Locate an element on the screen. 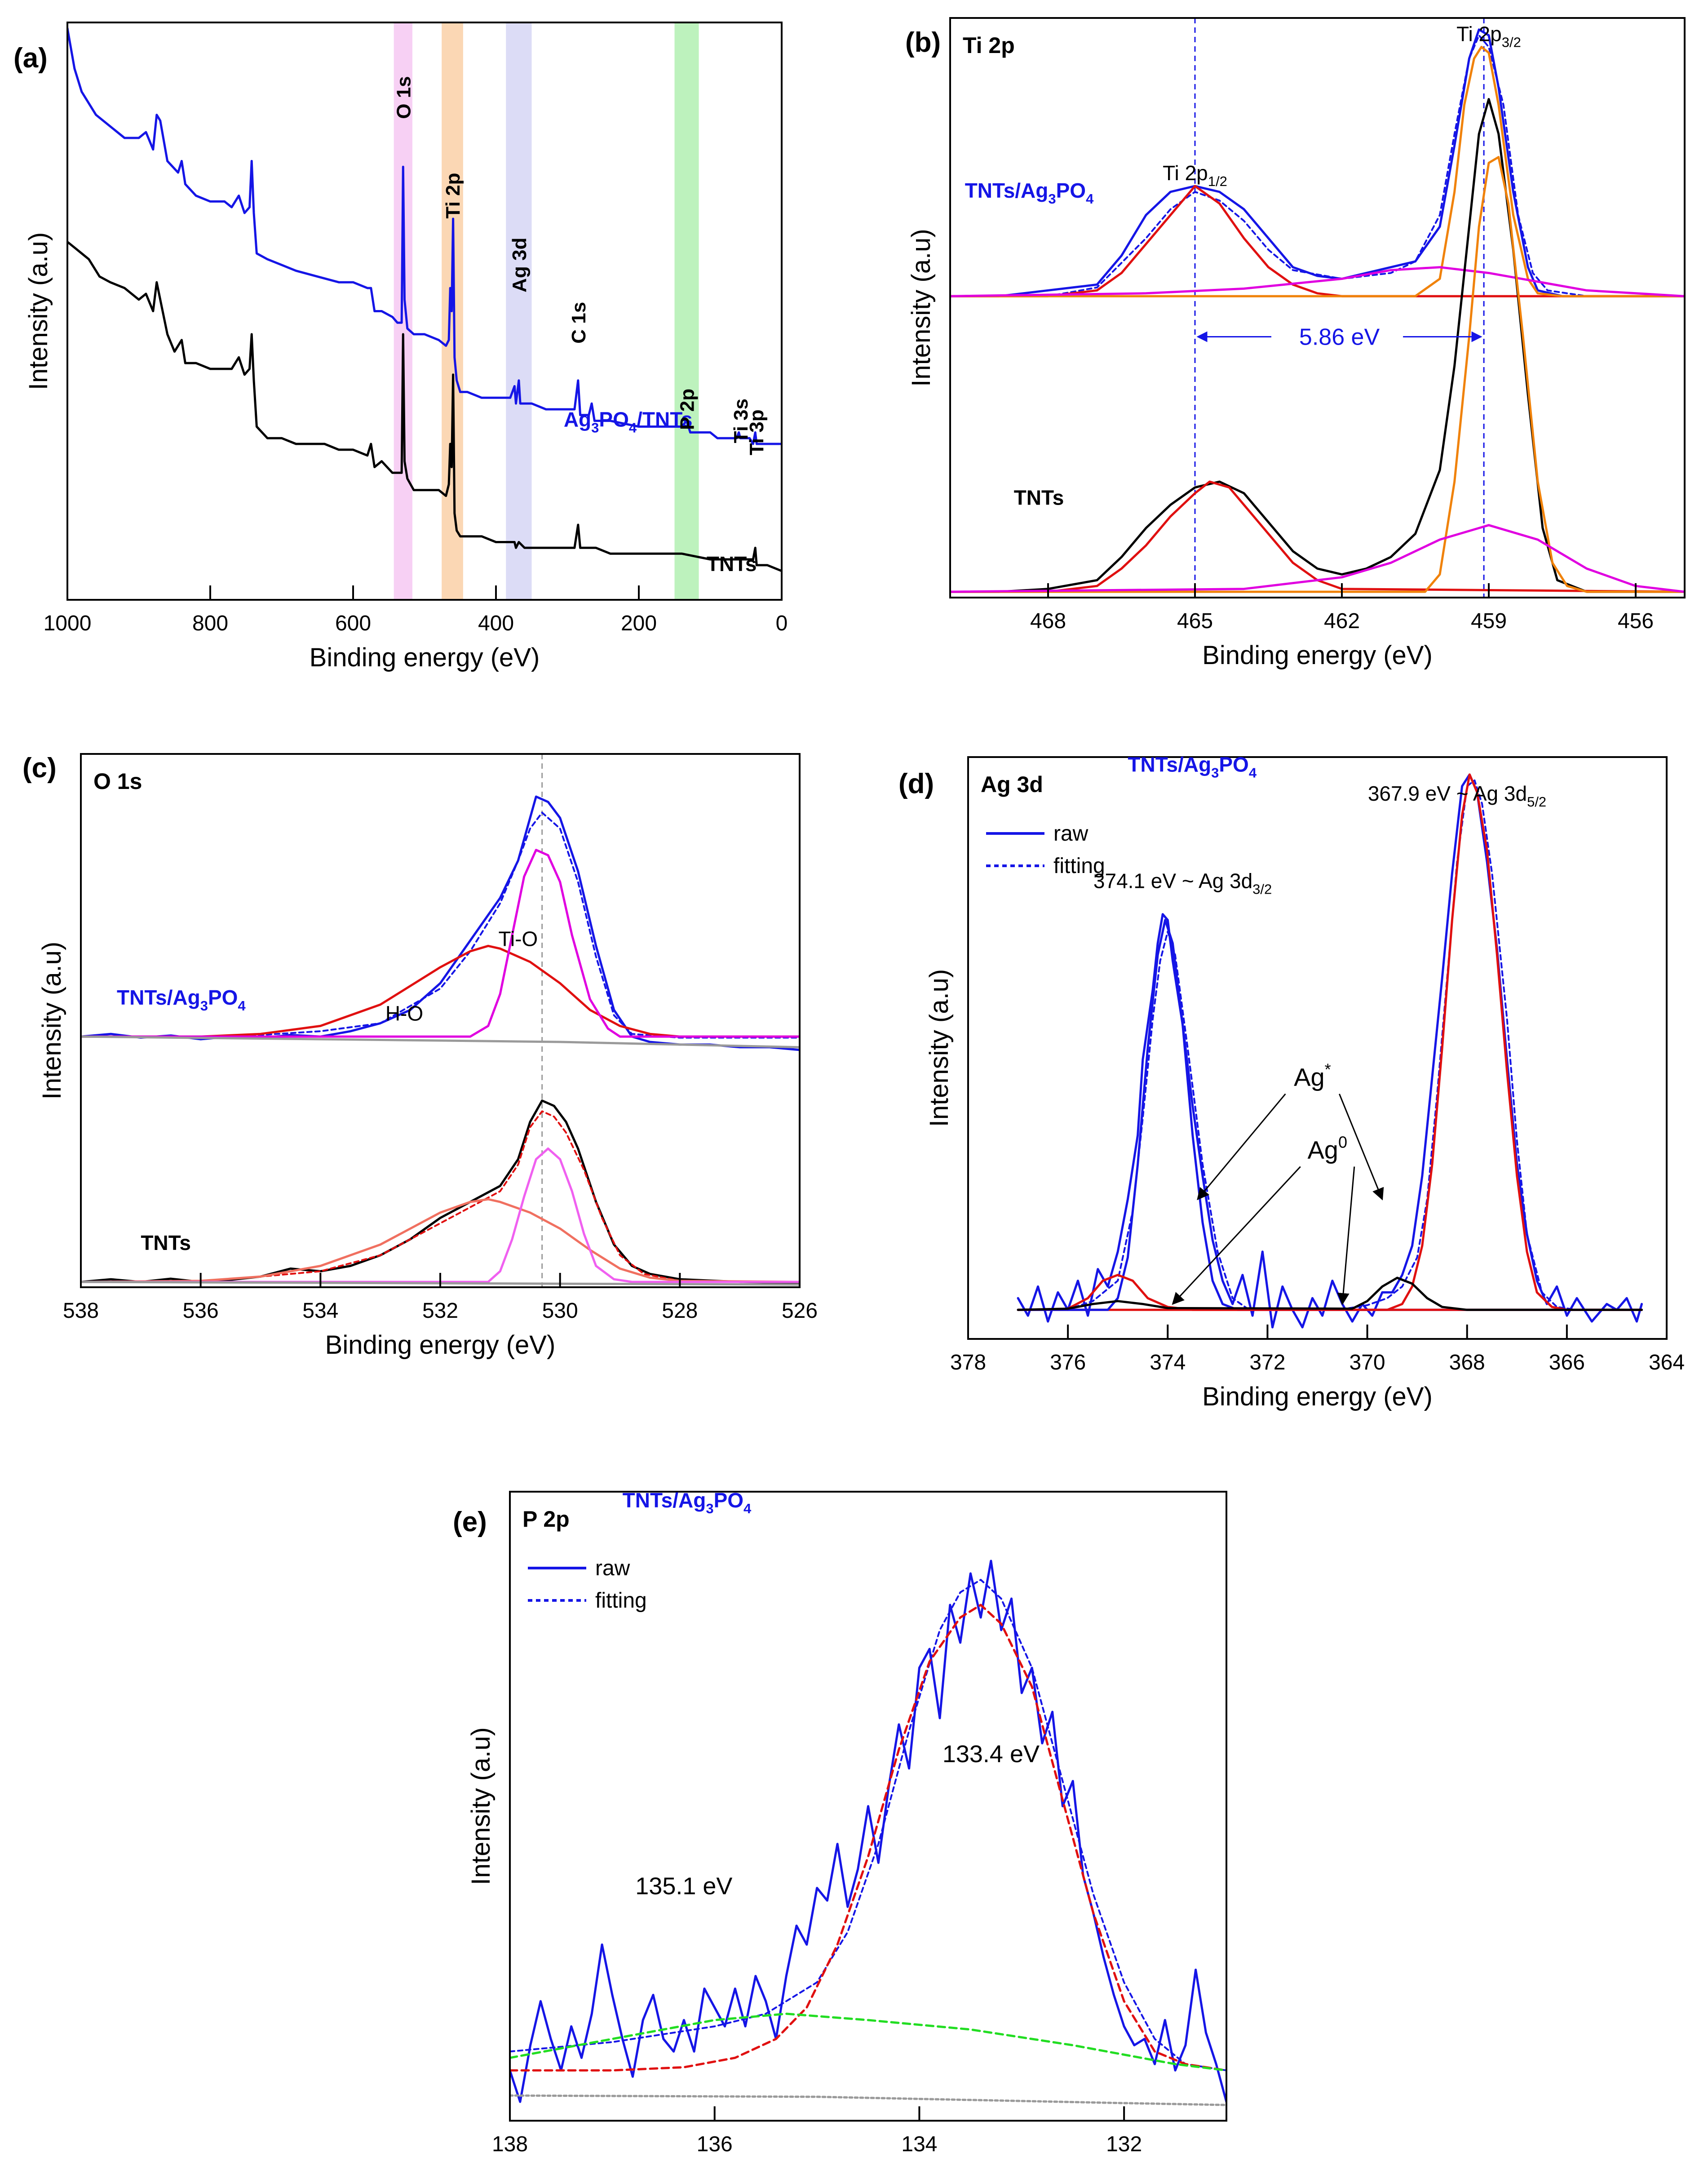 The height and width of the screenshot is (2158, 1708). sample-label-part: 3 is located at coordinates (709, 1508).